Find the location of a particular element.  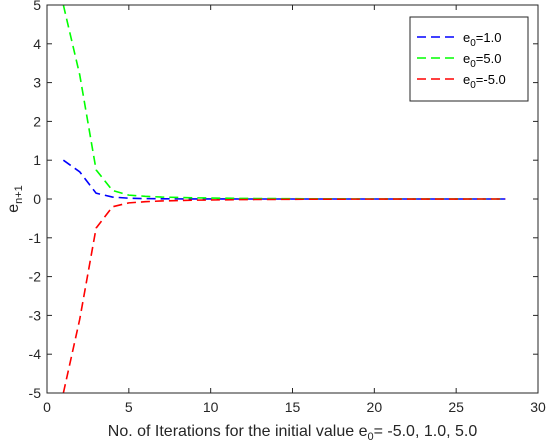

y-tick-label: -4 is located at coordinates (35, 354).